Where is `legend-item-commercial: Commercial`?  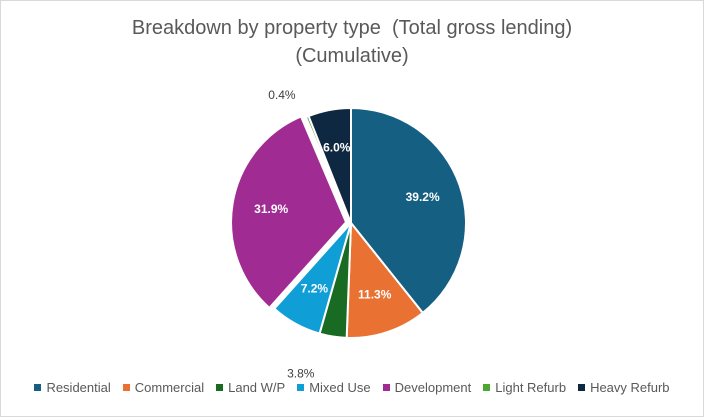 legend-item-commercial: Commercial is located at coordinates (163, 387).